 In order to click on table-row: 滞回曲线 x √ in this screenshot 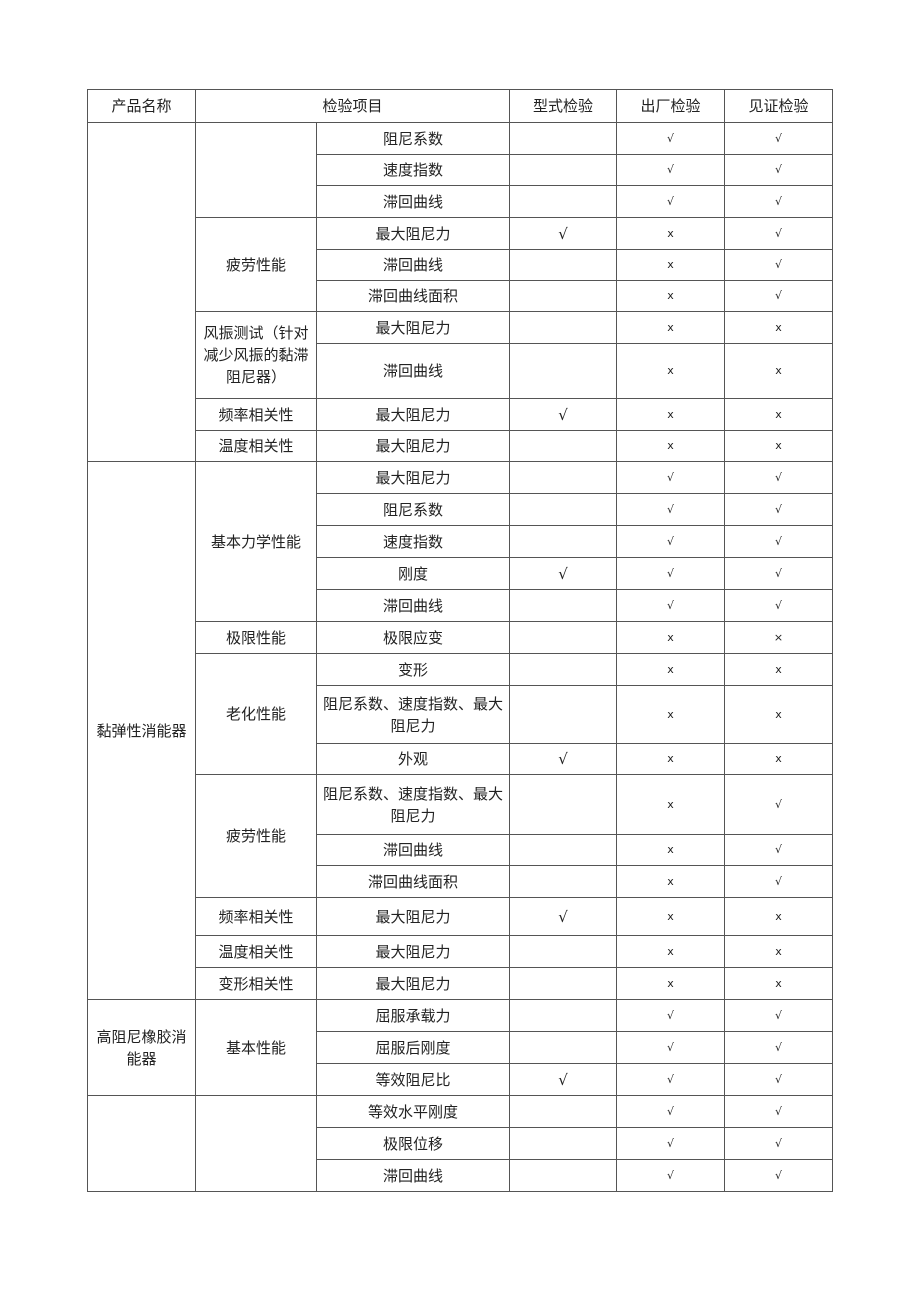, I will do `click(460, 850)`.